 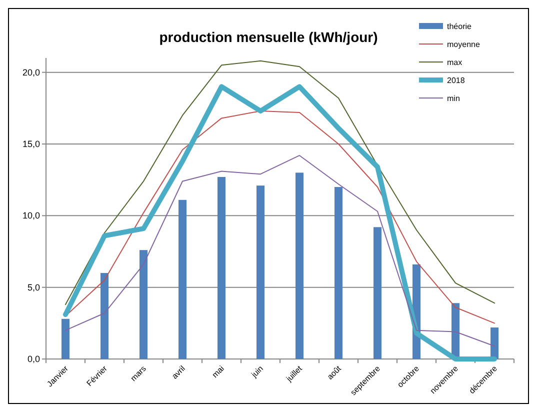 I want to click on x-tick-label: août, so click(x=335, y=373).